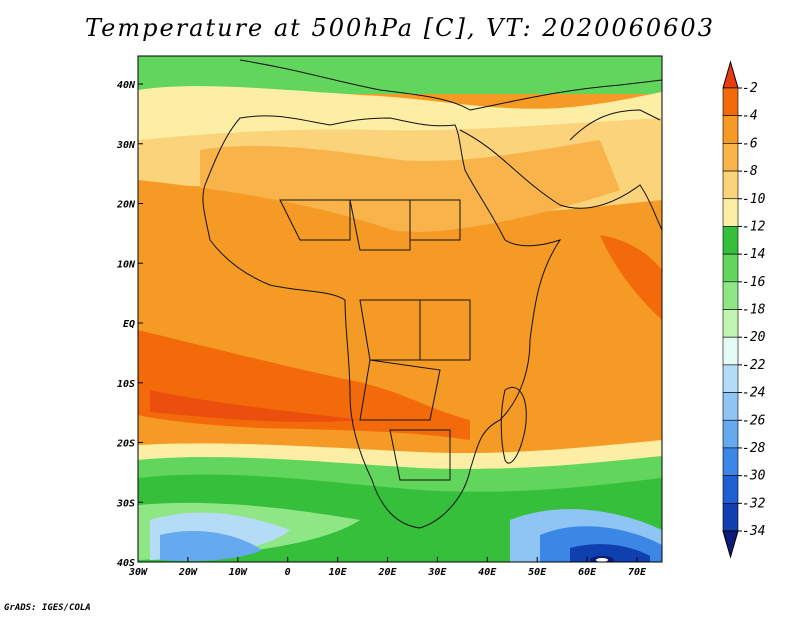 The width and height of the screenshot is (800, 618). Describe the element at coordinates (126, 563) in the screenshot. I see `lat-tick-label: 40S` at that location.